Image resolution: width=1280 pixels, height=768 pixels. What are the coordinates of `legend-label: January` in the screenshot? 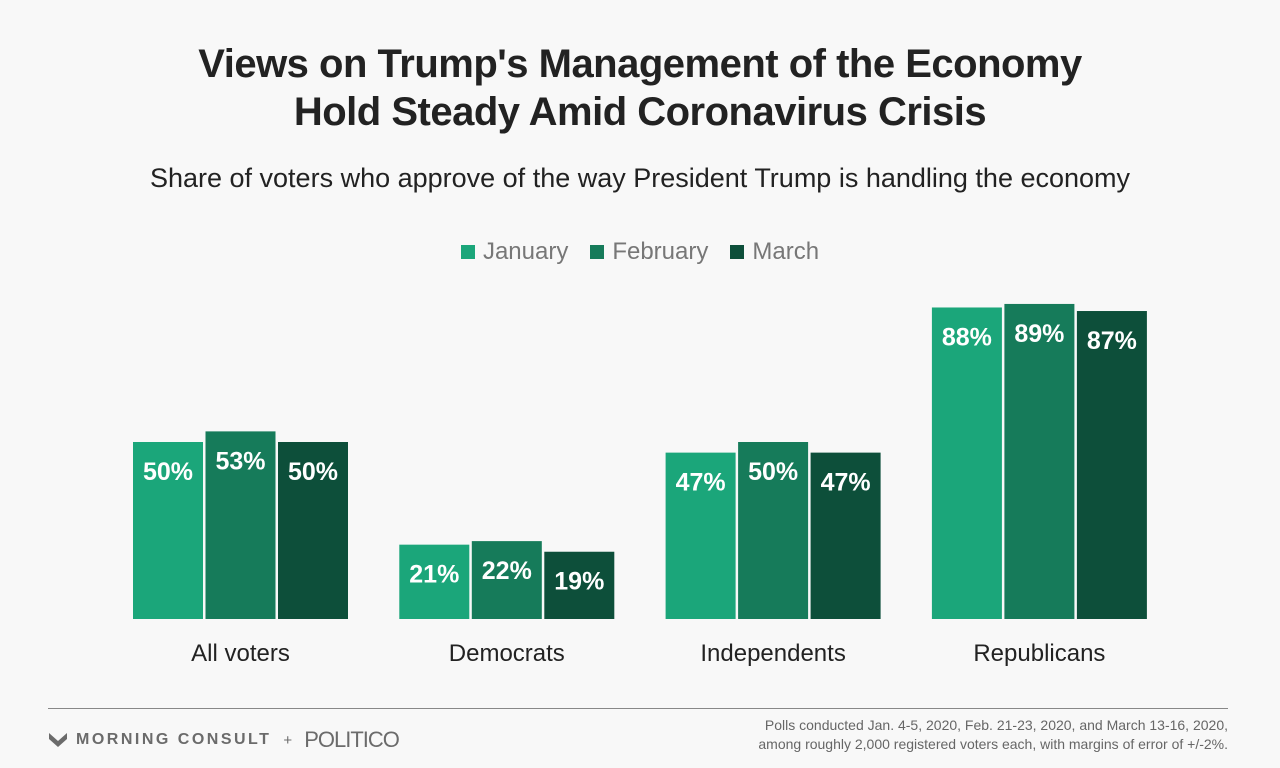 It's located at (525, 251).